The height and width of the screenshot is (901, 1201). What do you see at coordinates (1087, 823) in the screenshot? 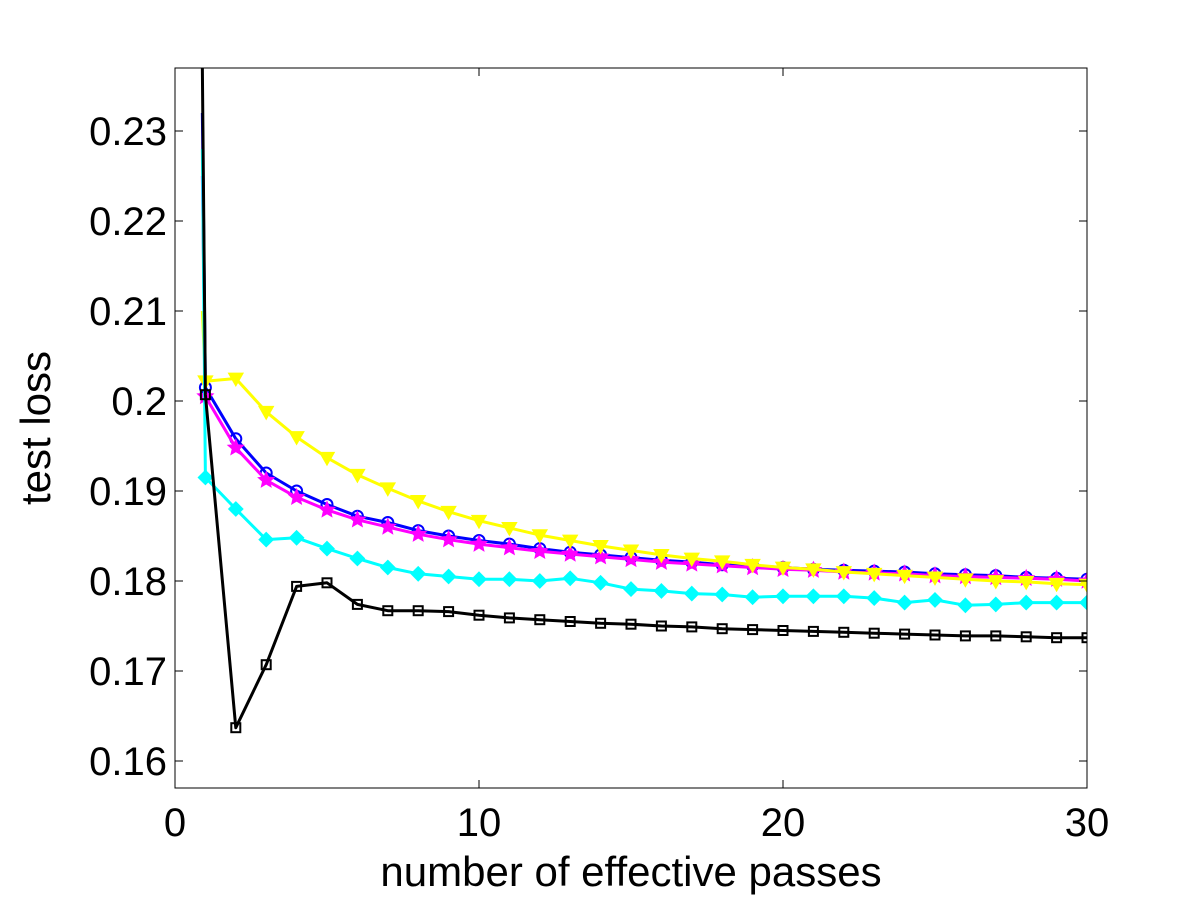
I see `x-tick-label: 30` at bounding box center [1087, 823].